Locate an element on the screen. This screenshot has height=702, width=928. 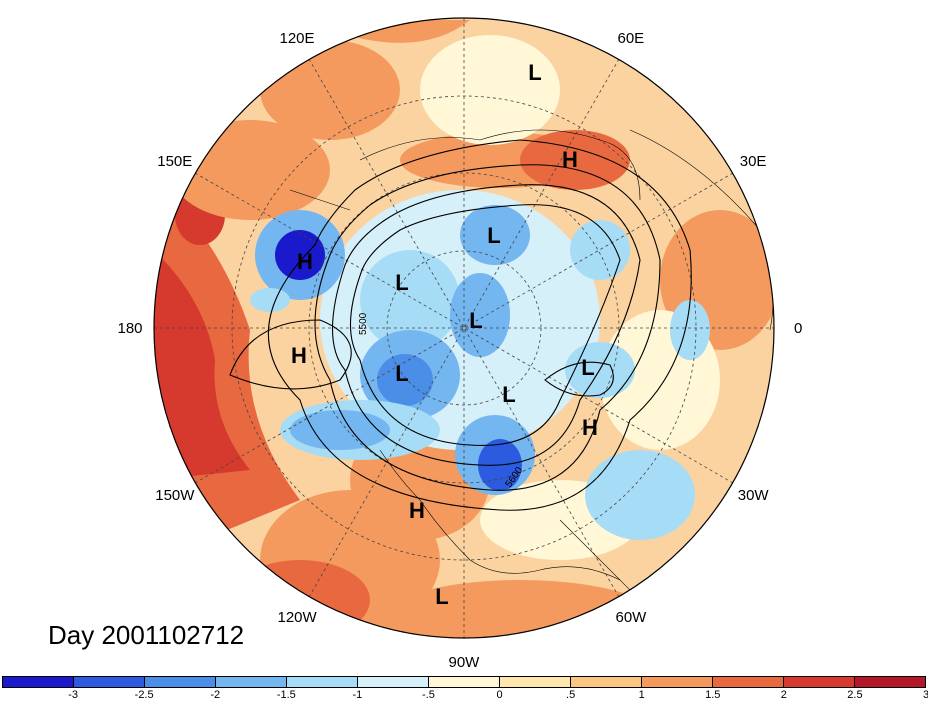
colorbar-tick-label: 2 is located at coordinates (783, 695).